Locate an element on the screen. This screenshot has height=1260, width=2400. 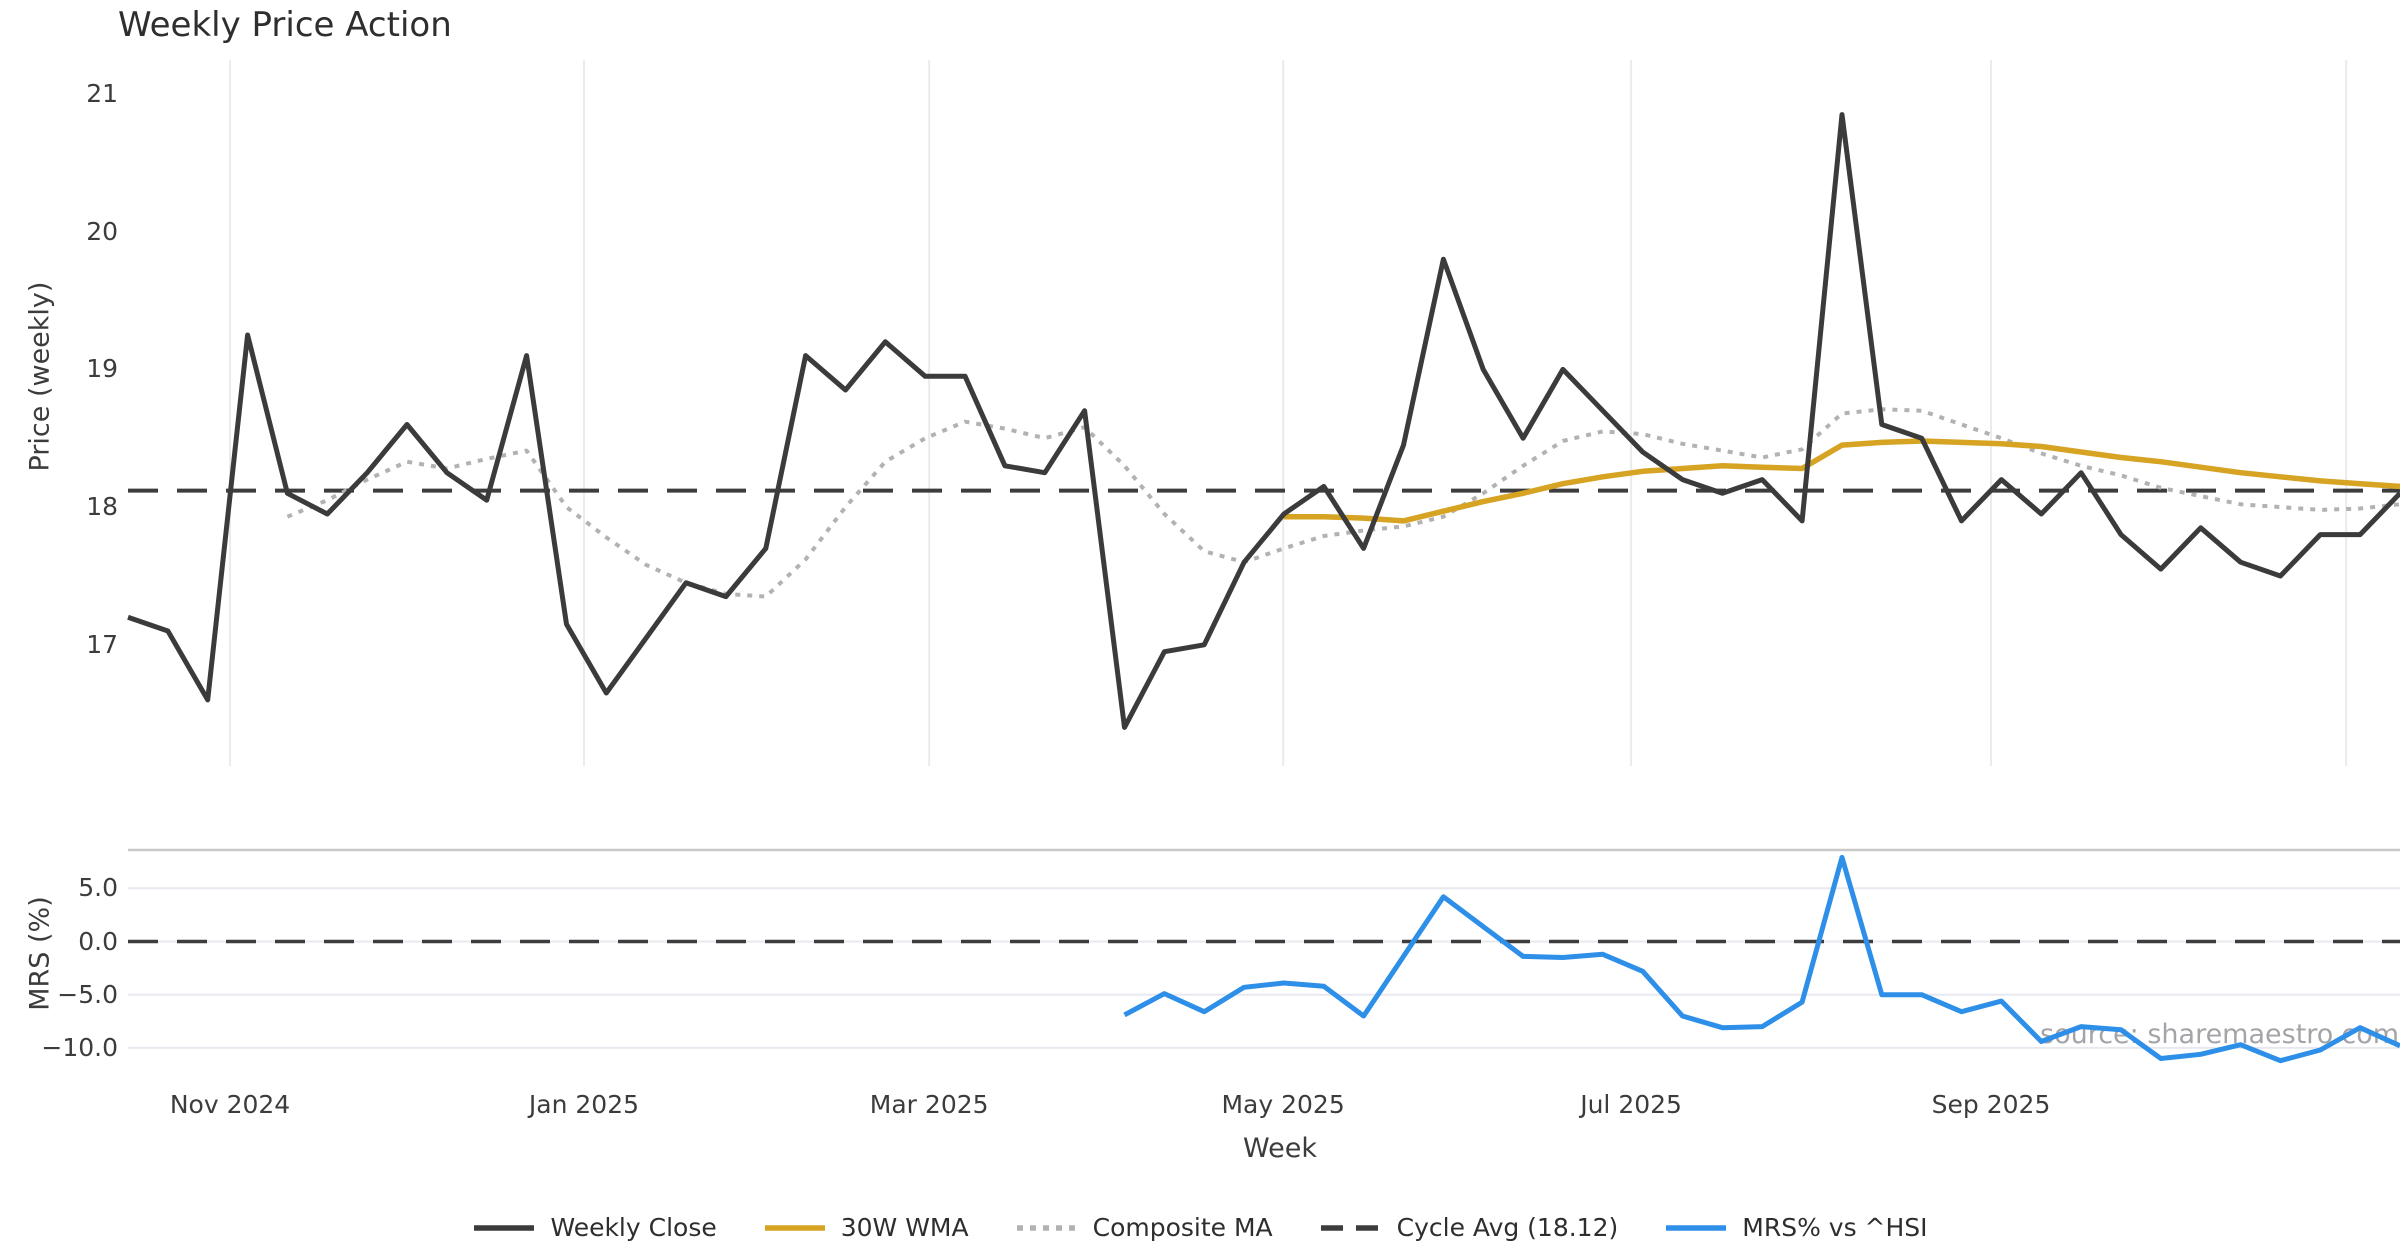
price-axis-label: Price (weekly) is located at coordinates (40, 376).